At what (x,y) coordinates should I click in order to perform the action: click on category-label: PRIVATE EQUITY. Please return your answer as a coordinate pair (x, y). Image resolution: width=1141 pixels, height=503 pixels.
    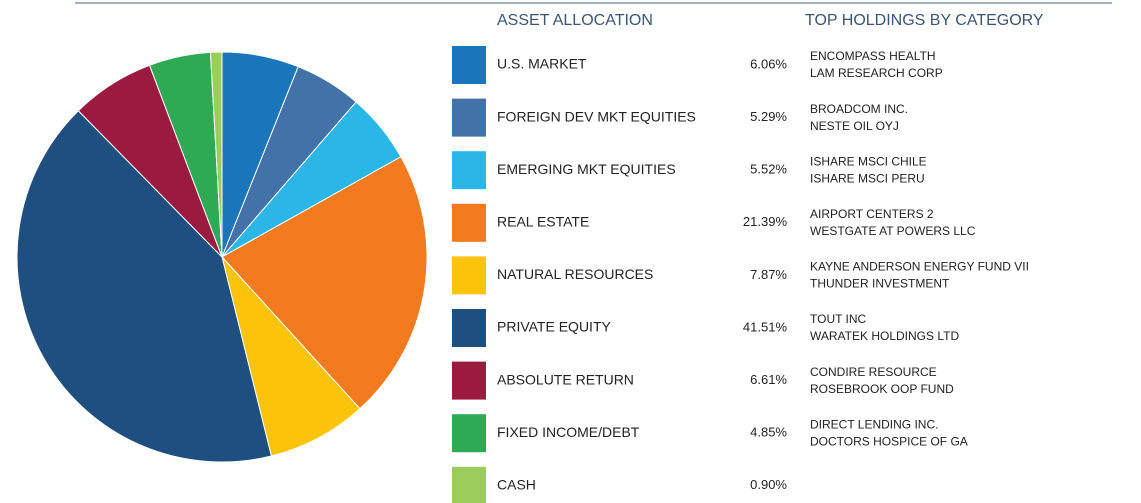
    Looking at the image, I should click on (554, 327).